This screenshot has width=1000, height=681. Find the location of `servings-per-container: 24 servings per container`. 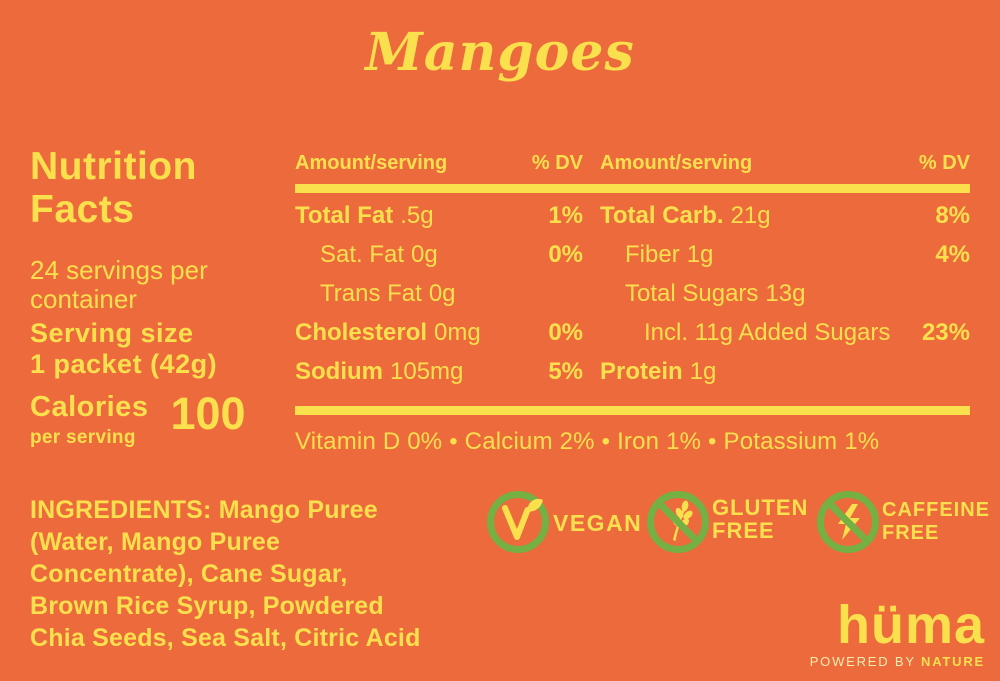

servings-per-container: 24 servings per container is located at coordinates (119, 284).